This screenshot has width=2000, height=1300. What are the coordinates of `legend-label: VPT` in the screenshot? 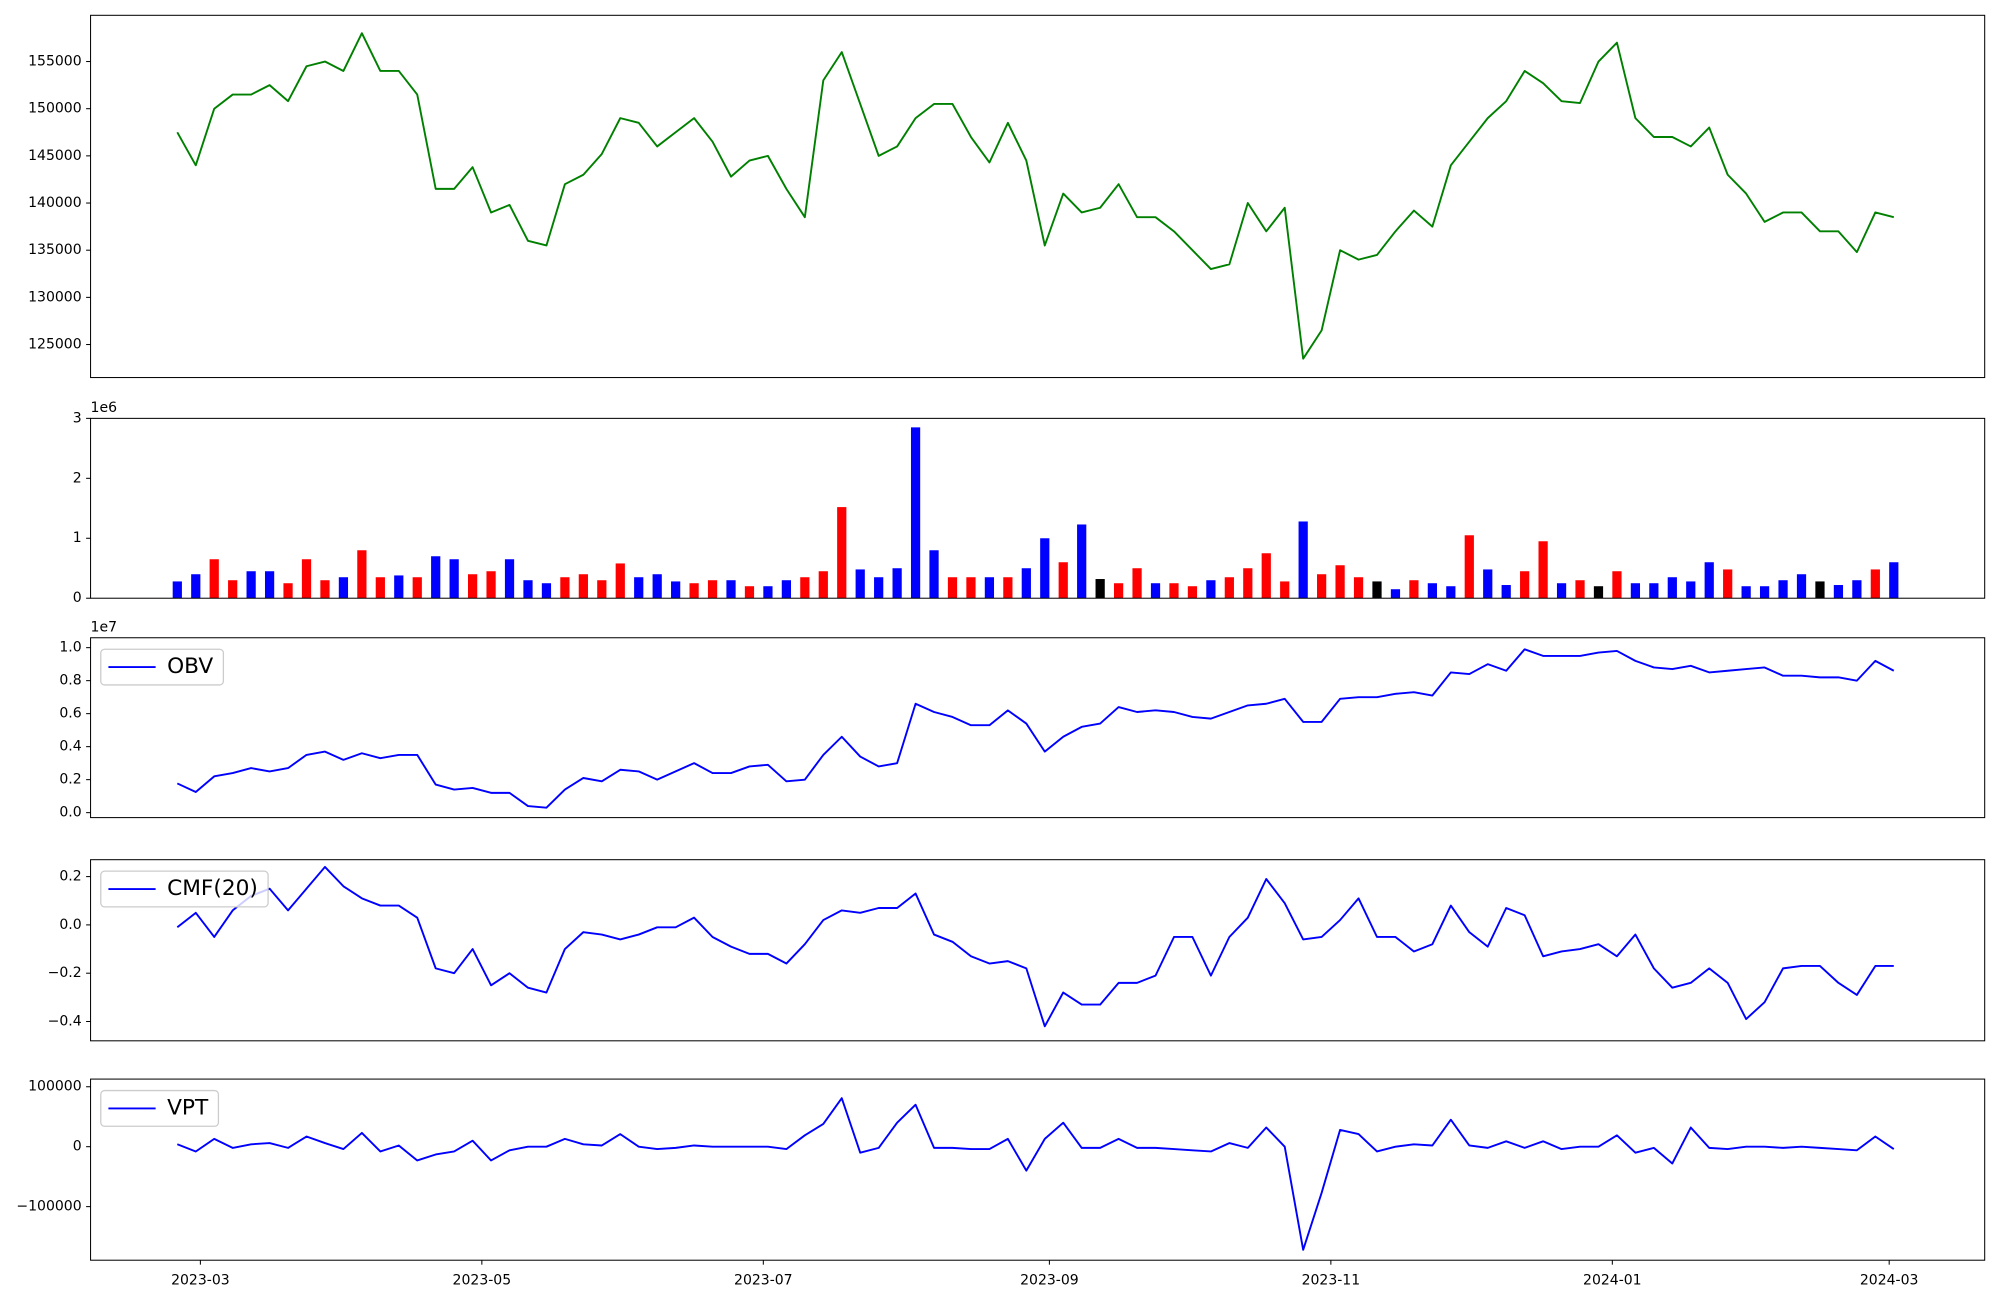 It's located at (188, 1107).